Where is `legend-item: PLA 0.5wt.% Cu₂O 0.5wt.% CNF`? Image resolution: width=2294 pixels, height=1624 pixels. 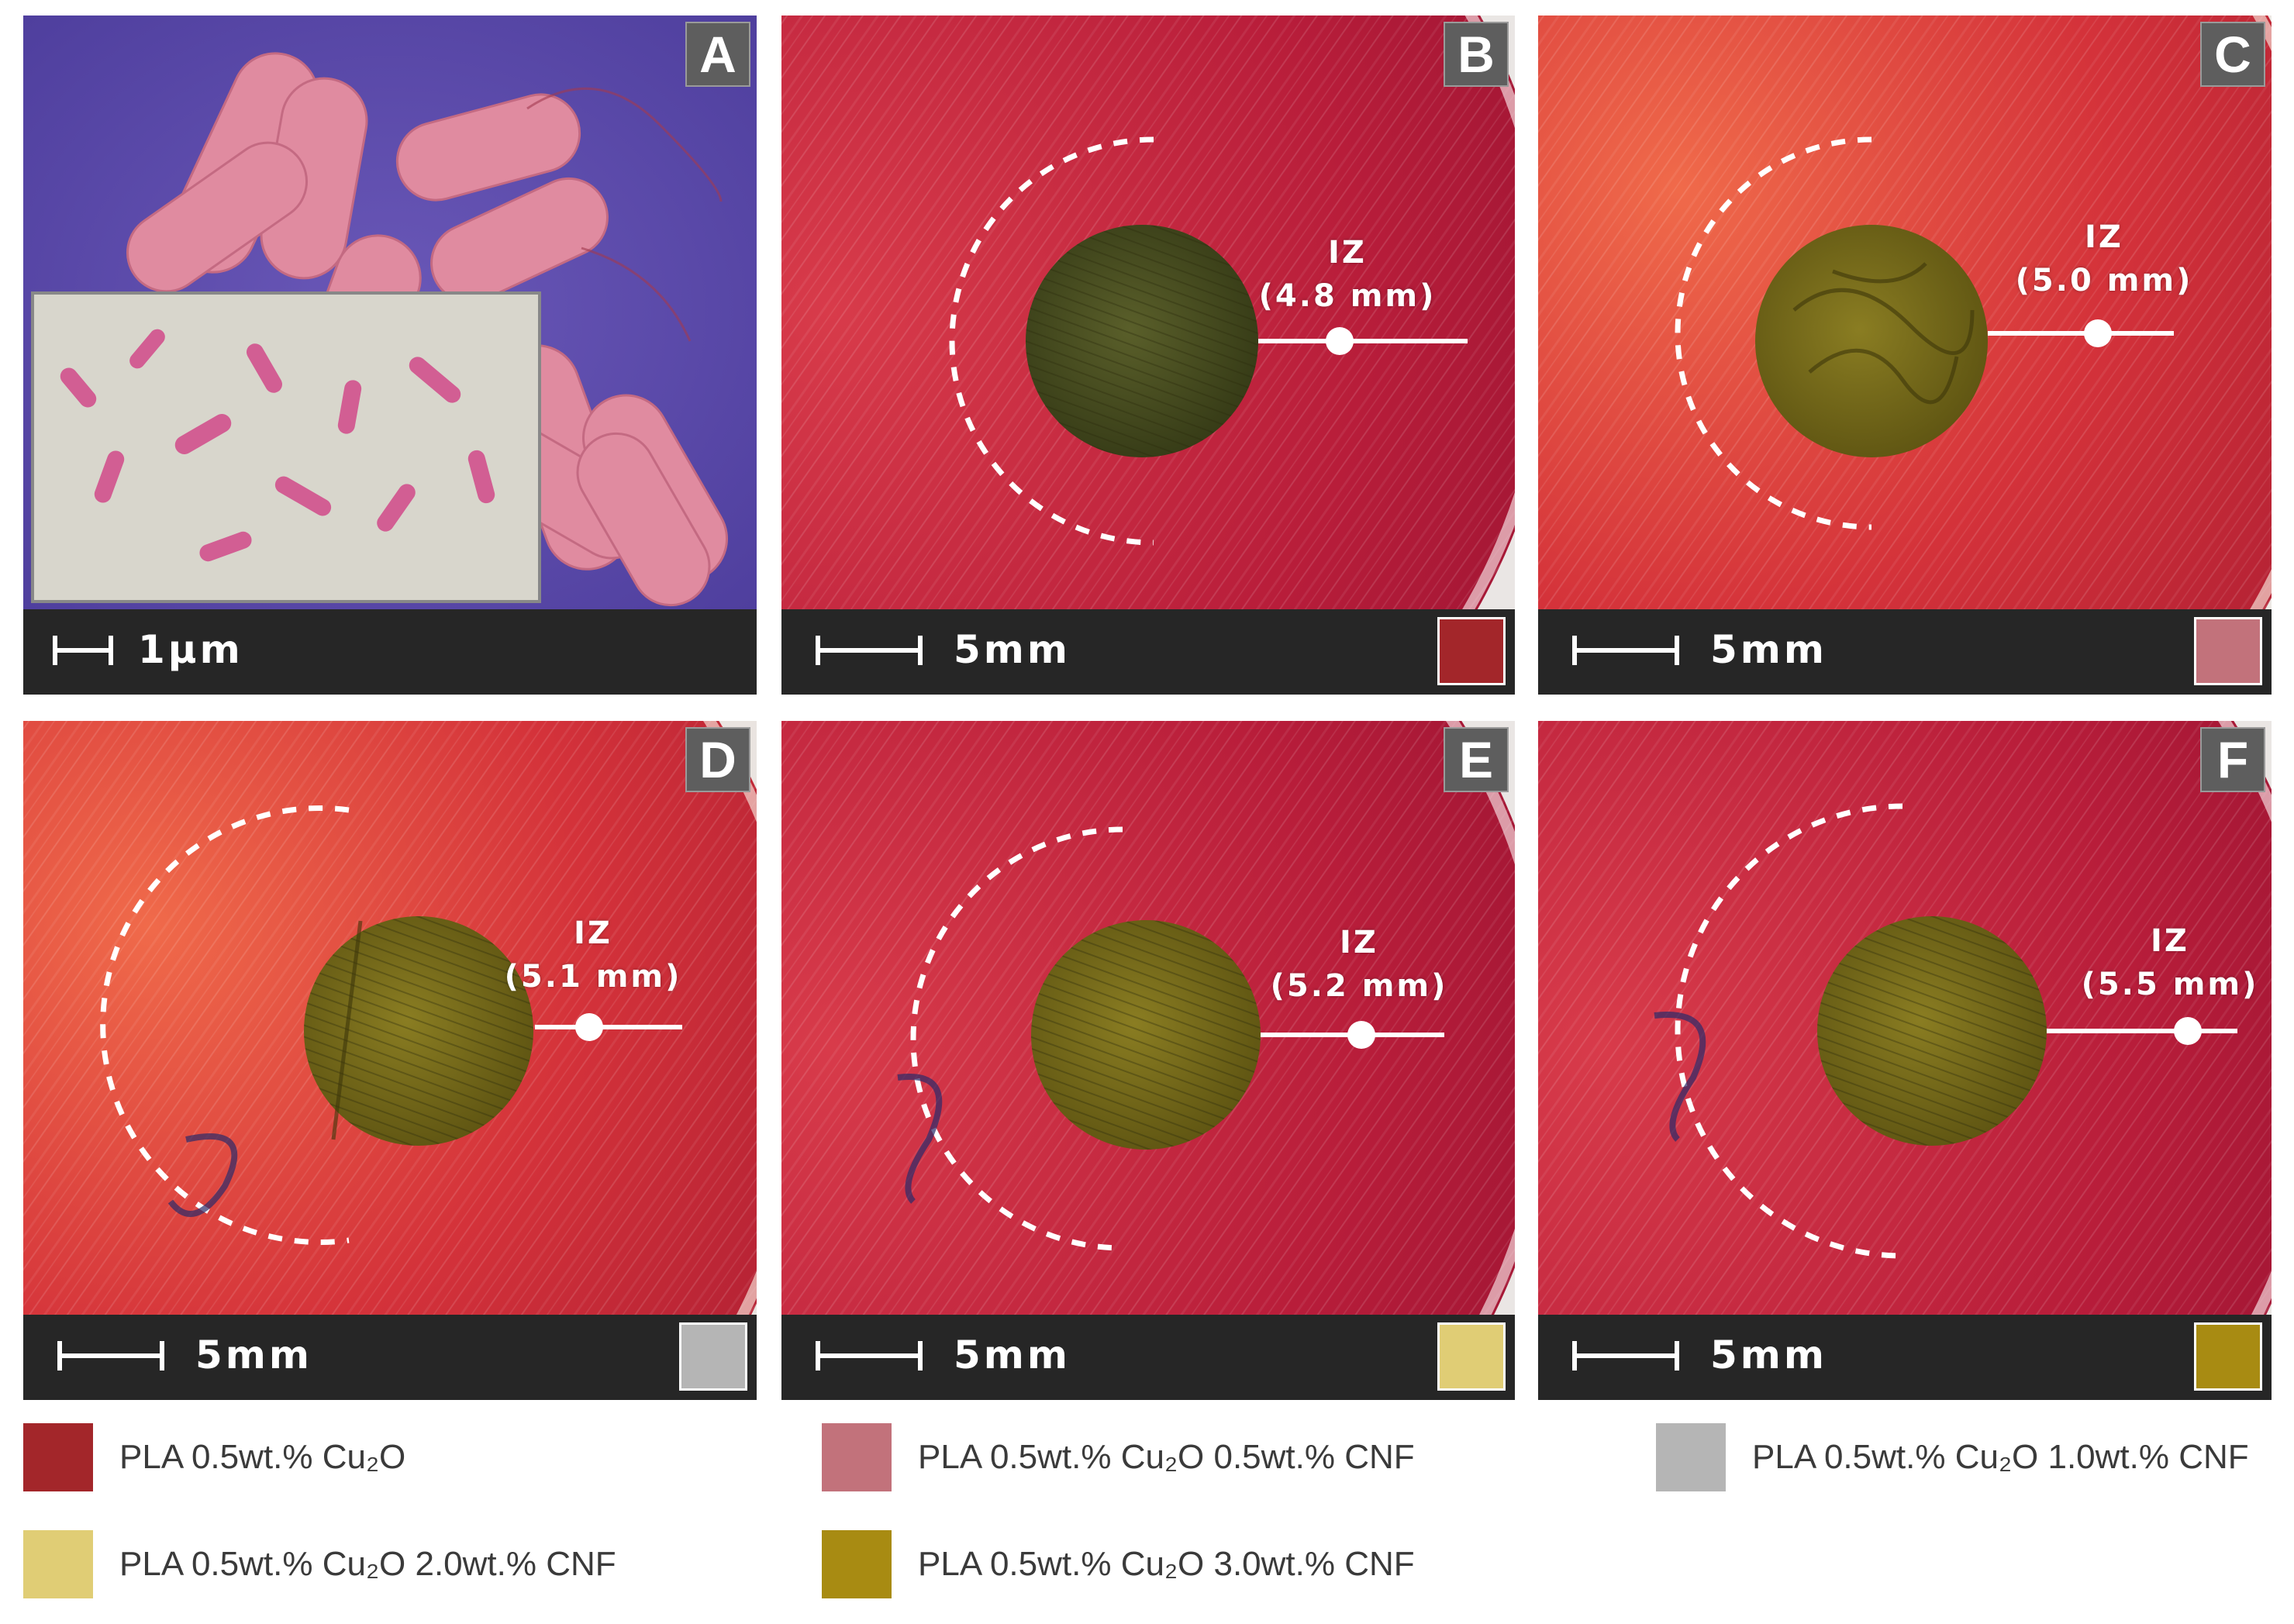 legend-item: PLA 0.5wt.% Cu₂O 0.5wt.% CNF is located at coordinates (1171, 1458).